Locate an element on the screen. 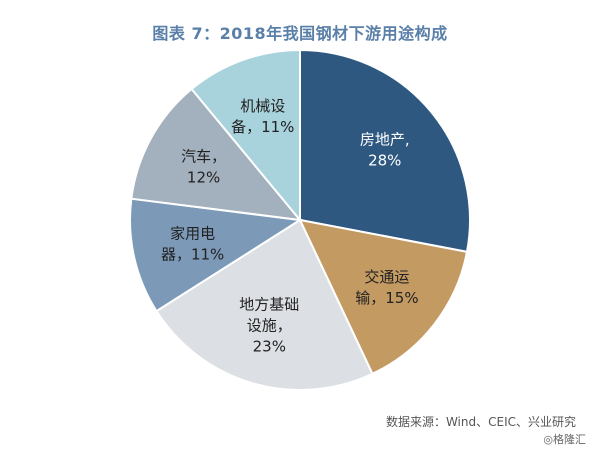 Image resolution: width=600 pixels, height=449 pixels. slice-label-line: 机械设 is located at coordinates (262, 106).